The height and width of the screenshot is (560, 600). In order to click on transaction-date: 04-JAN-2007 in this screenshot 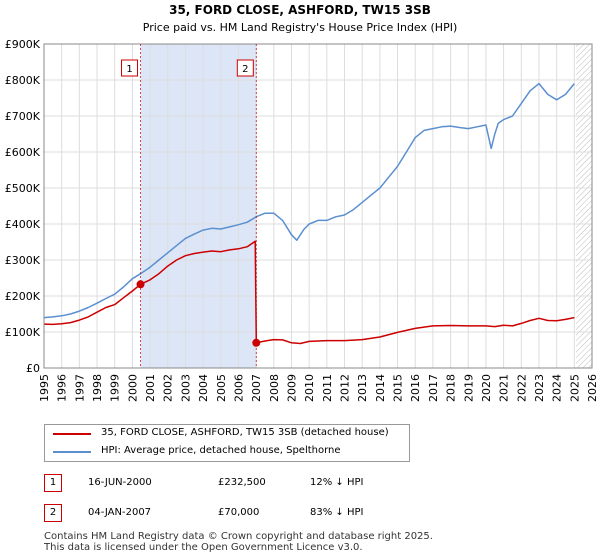, I will do `click(120, 512)`.